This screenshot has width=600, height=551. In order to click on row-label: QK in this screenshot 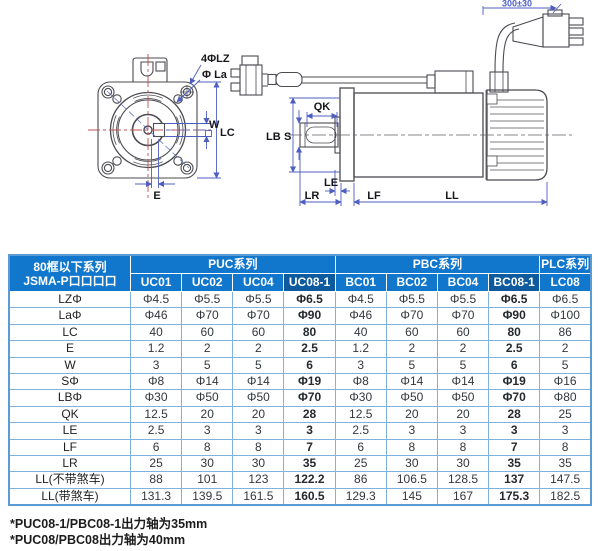, I will do `click(69, 414)`.